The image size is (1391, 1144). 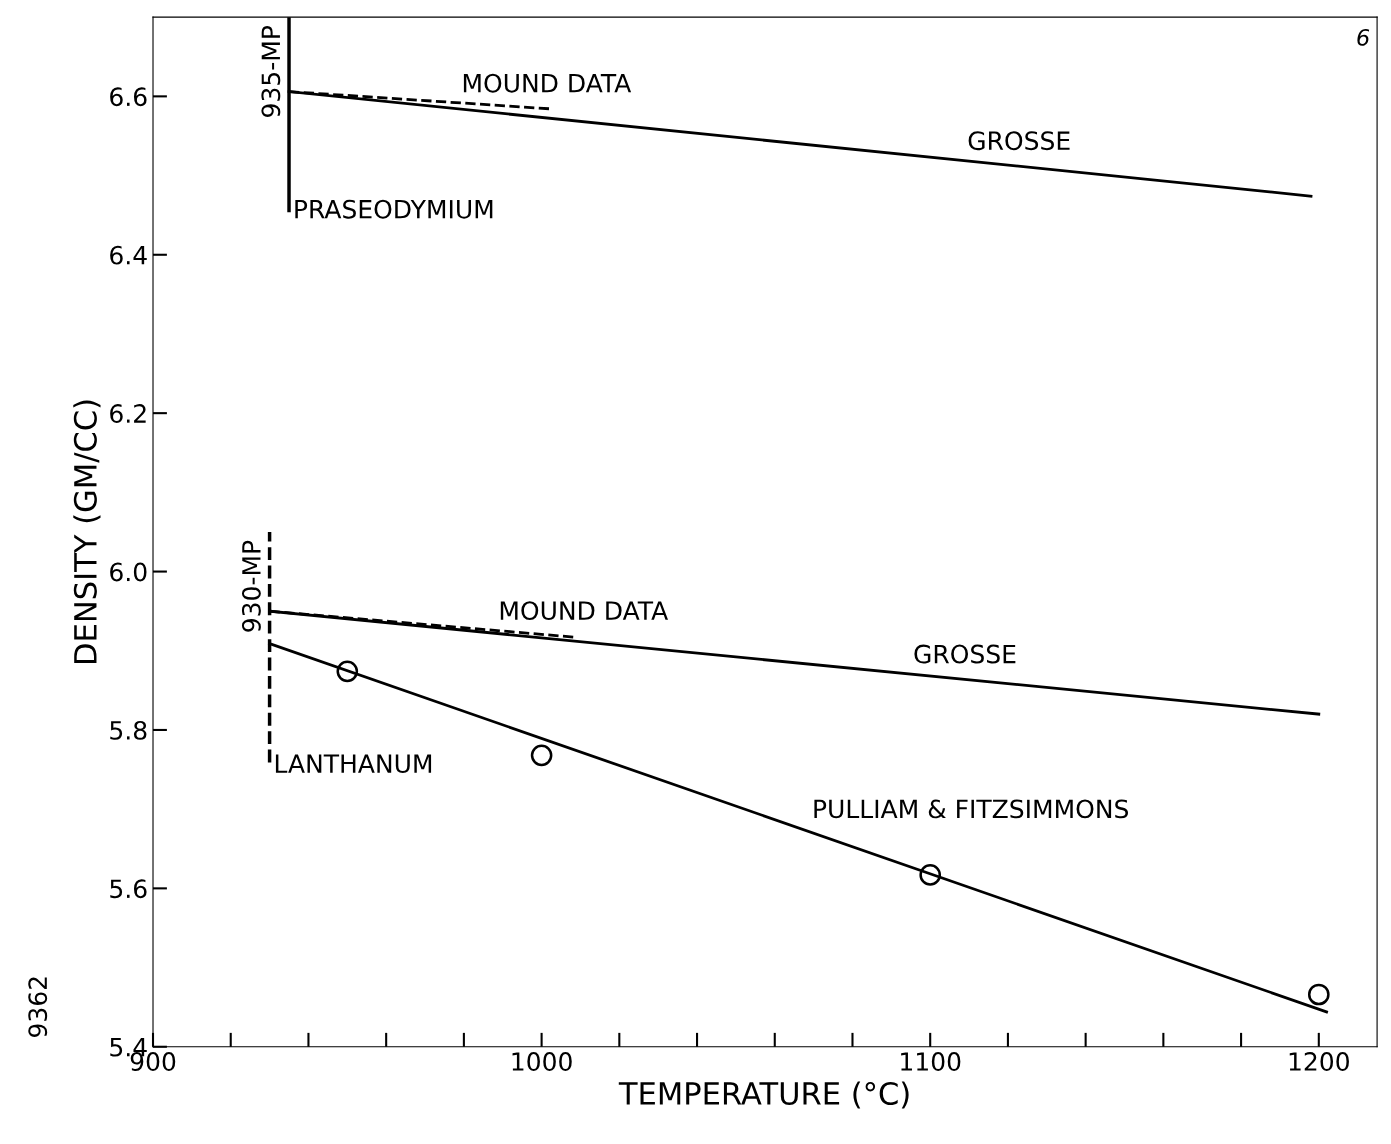 What do you see at coordinates (1363, 37) in the screenshot?
I see `annotation: 6` at bounding box center [1363, 37].